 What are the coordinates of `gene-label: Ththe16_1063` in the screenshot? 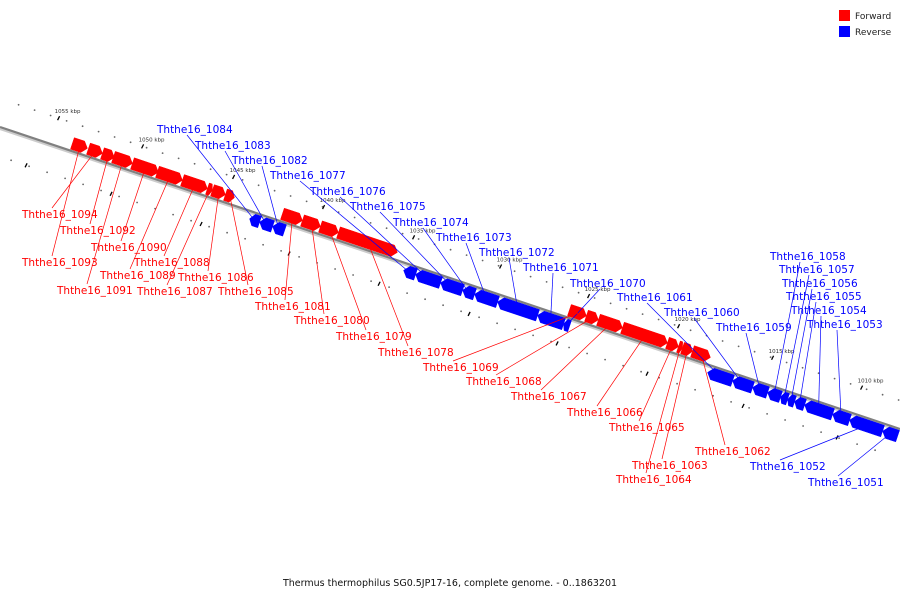 It's located at (669, 466).